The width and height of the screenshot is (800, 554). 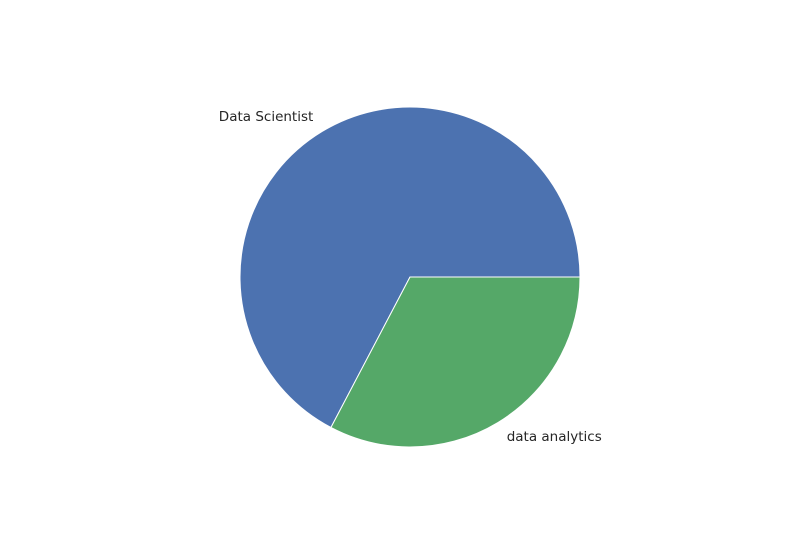 What do you see at coordinates (554, 437) in the screenshot?
I see `pie-label-data-analytics: data analytics` at bounding box center [554, 437].